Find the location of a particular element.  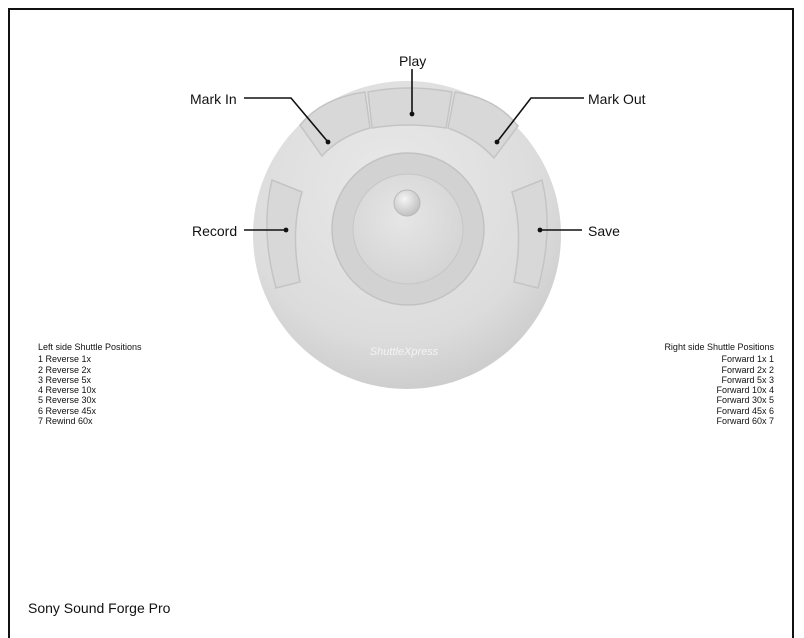

mark-in-button-shape is located at coordinates (335, 124).